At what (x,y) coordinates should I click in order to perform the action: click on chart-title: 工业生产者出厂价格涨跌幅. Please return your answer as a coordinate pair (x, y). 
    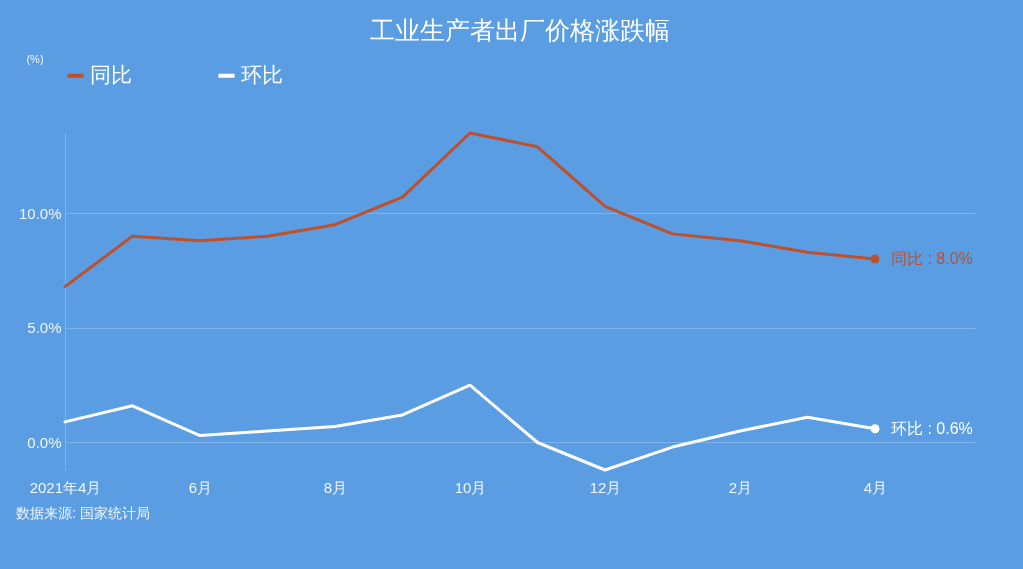
    Looking at the image, I should click on (520, 30).